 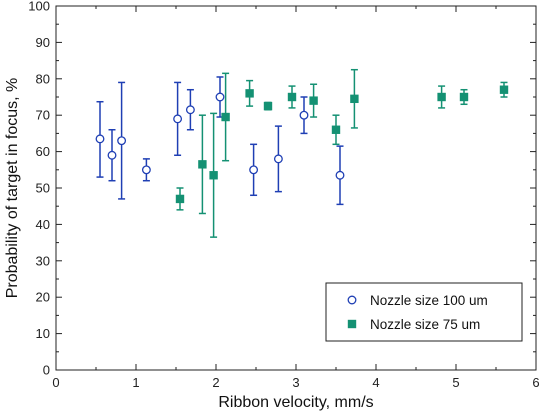 I want to click on x-tick-label: 3, so click(x=295, y=382).